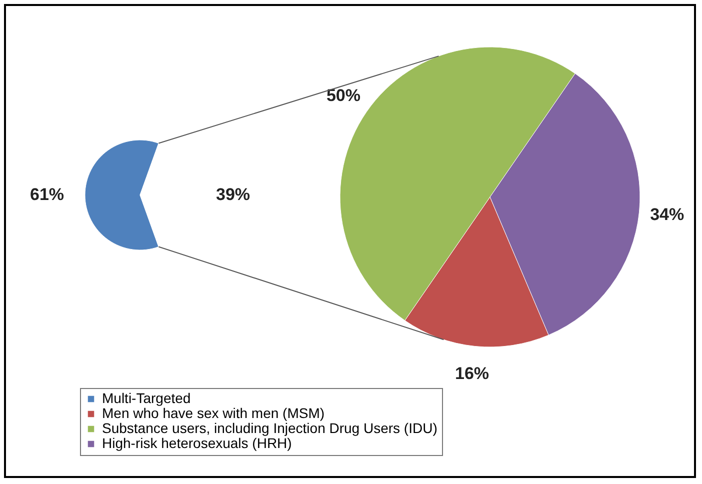 The image size is (702, 484). What do you see at coordinates (47, 194) in the screenshot?
I see `data-label: 61%` at bounding box center [47, 194].